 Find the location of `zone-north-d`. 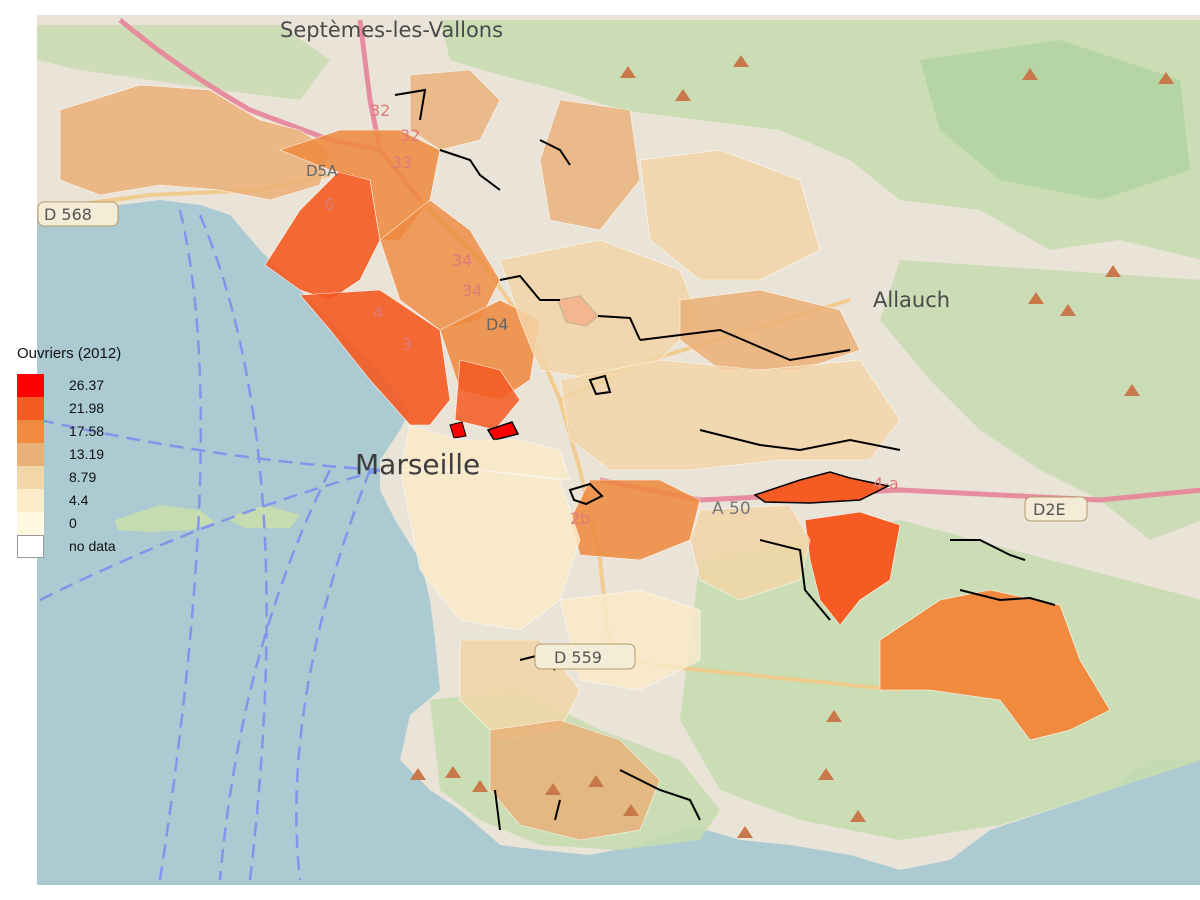

zone-north-d is located at coordinates (487, 395).